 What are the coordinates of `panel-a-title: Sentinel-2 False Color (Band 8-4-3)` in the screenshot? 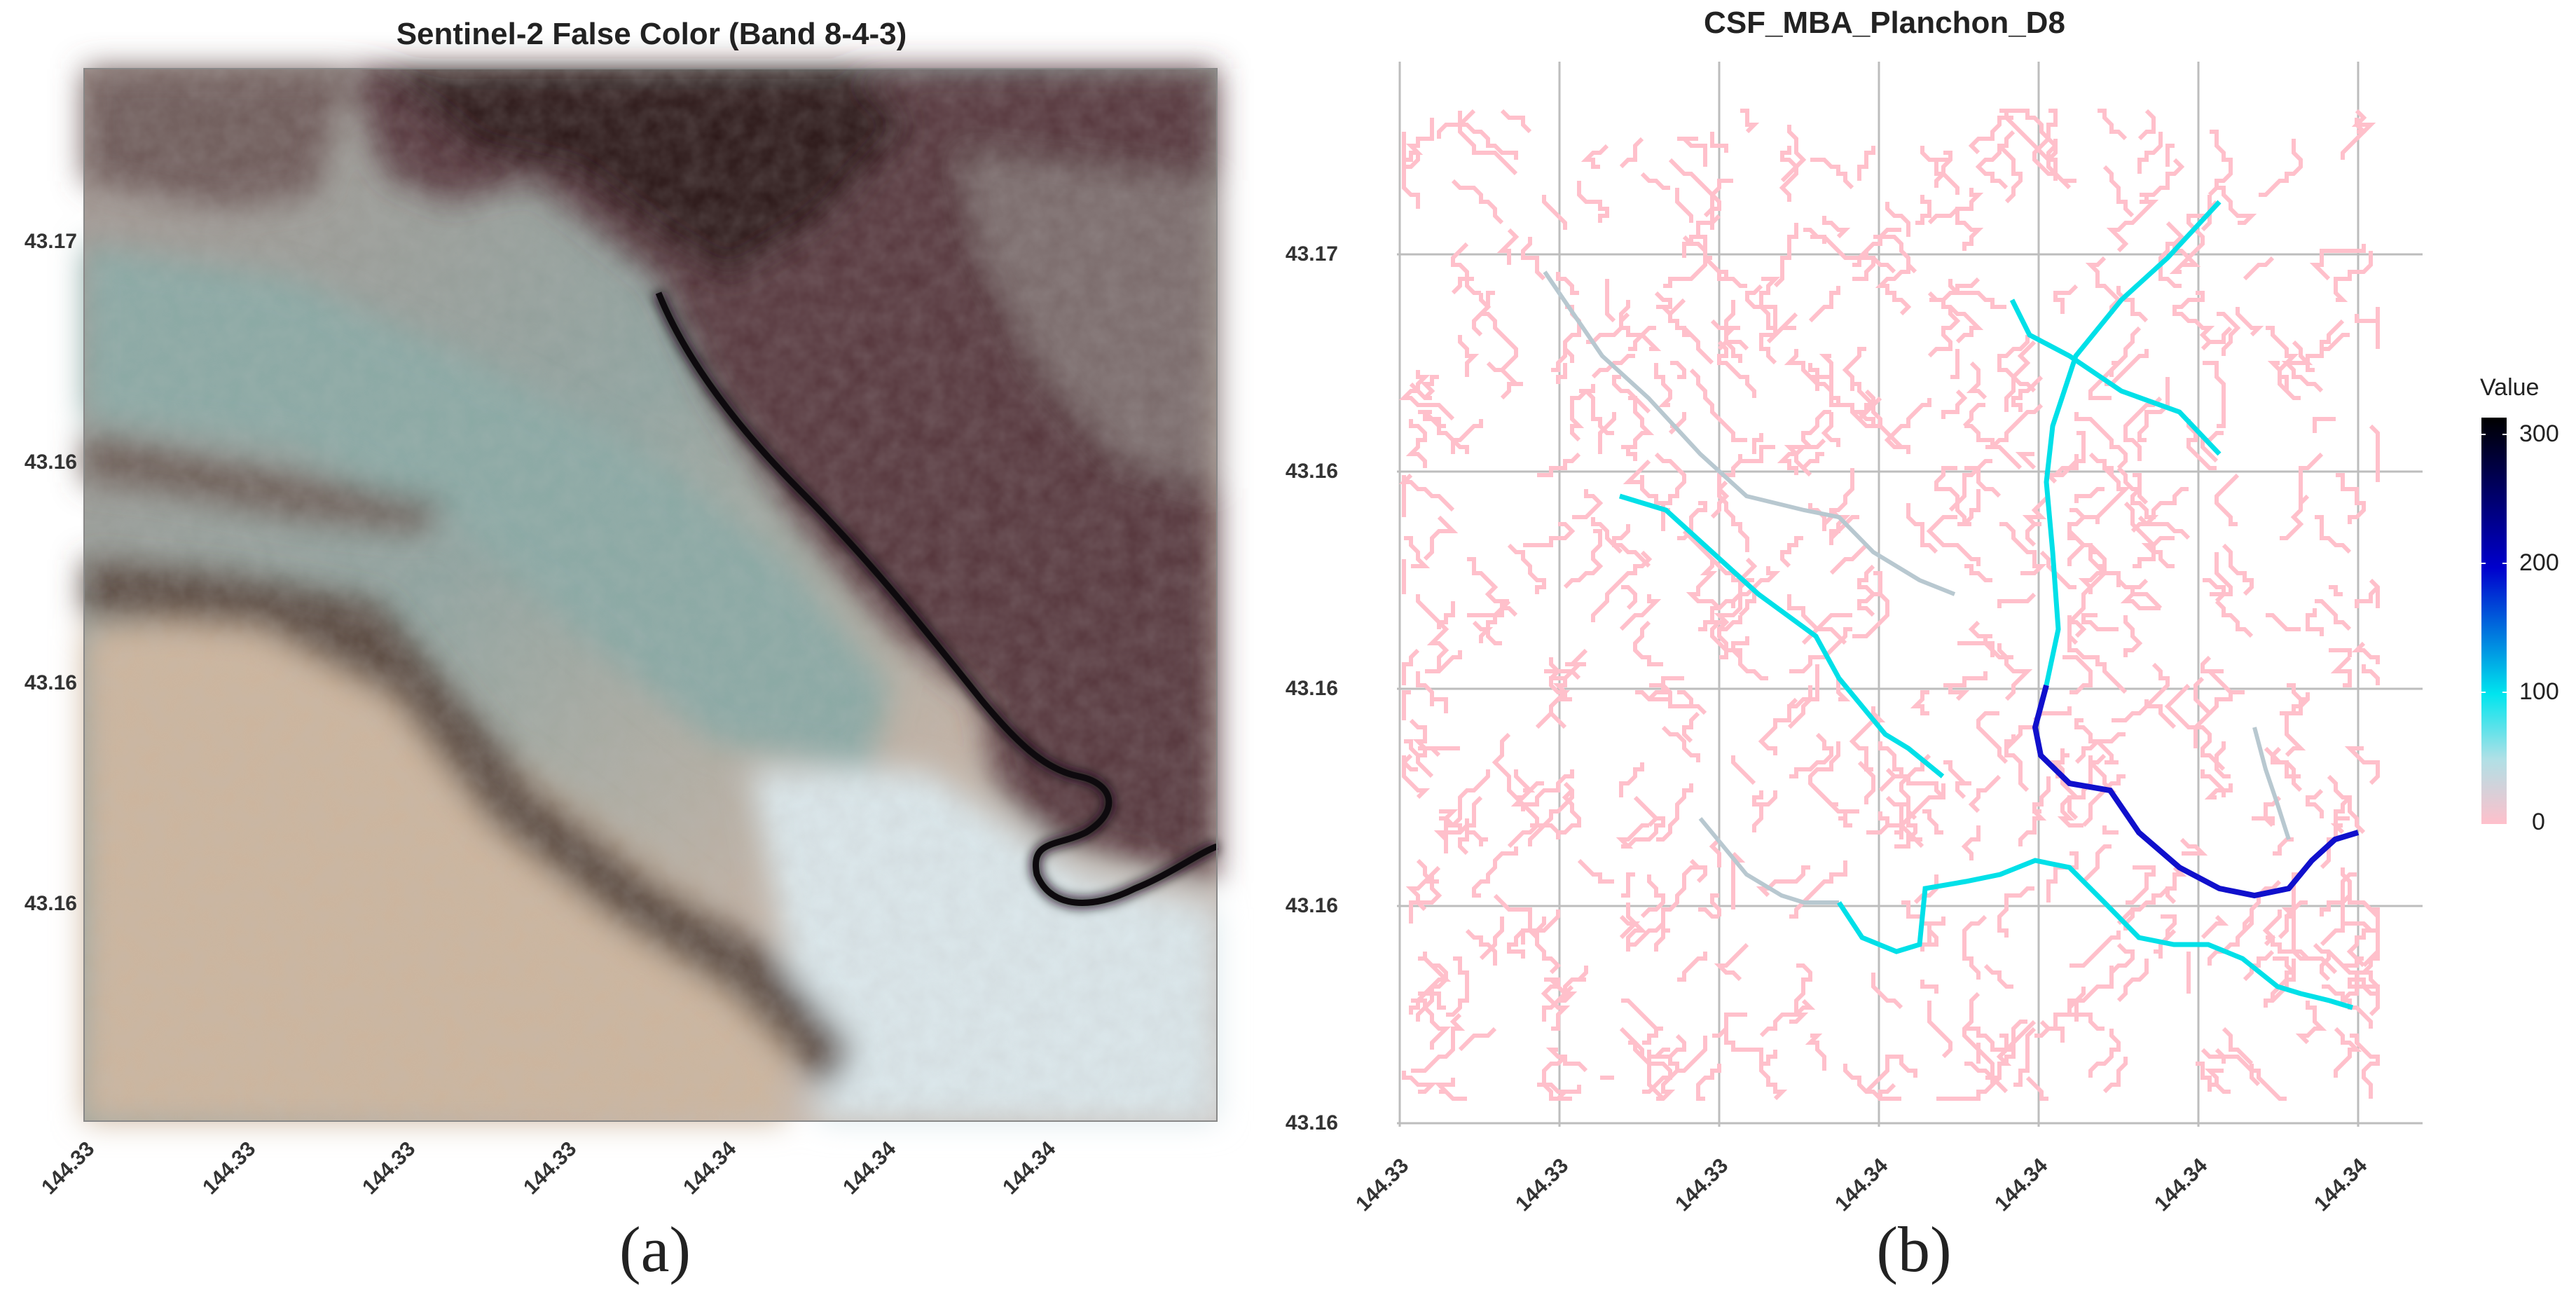 It's located at (651, 34).